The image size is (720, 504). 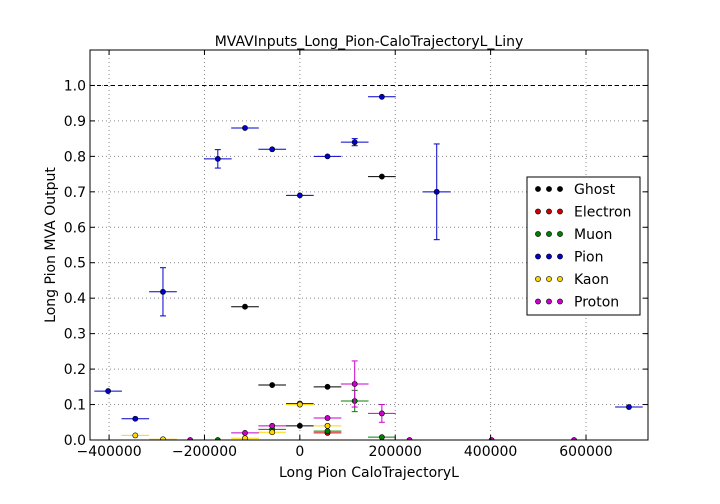 What do you see at coordinates (585, 452) in the screenshot?
I see `x-tick-label: 600000` at bounding box center [585, 452].